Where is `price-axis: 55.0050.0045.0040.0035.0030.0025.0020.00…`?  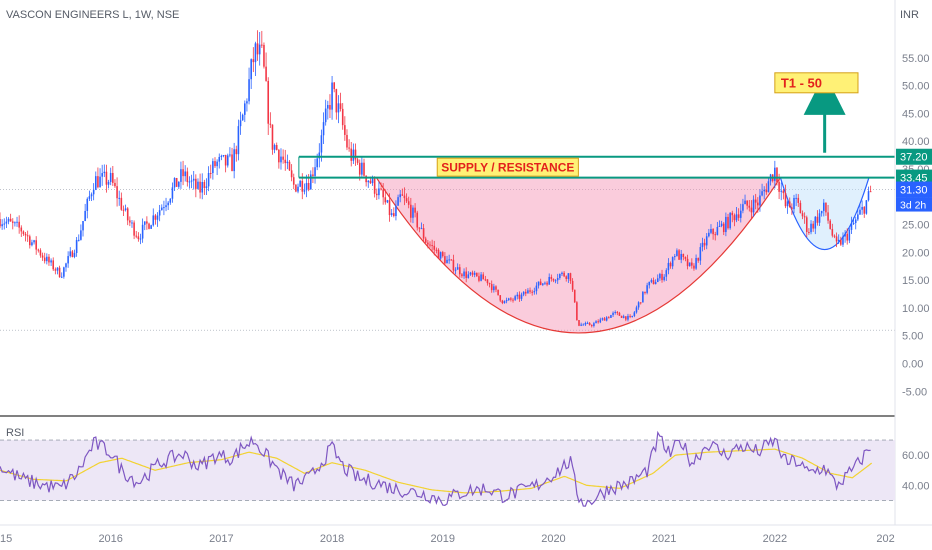 price-axis: 55.0050.0045.0040.0035.0030.0025.0020.00… is located at coordinates (916, 226).